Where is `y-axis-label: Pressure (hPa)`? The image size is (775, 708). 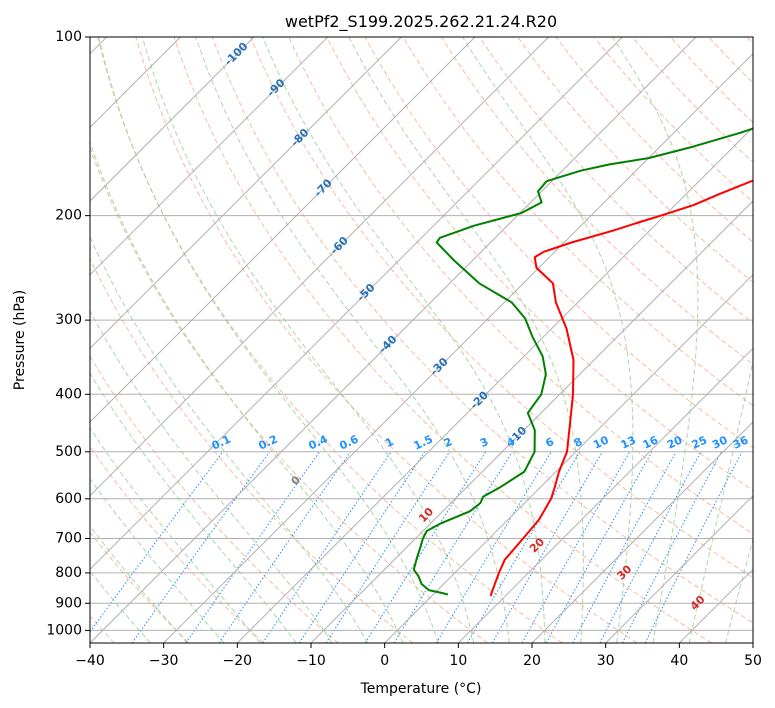 y-axis-label: Pressure (hPa) is located at coordinates (20, 340).